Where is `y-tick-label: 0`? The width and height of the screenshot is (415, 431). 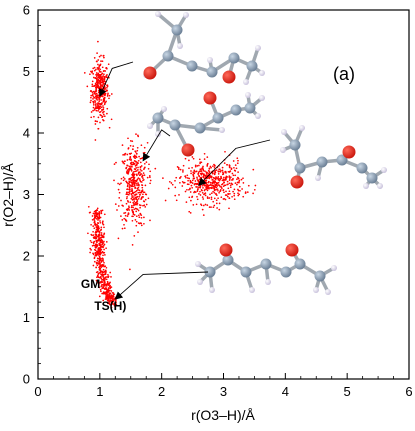
y-tick-label: 0 is located at coordinates (26, 379).